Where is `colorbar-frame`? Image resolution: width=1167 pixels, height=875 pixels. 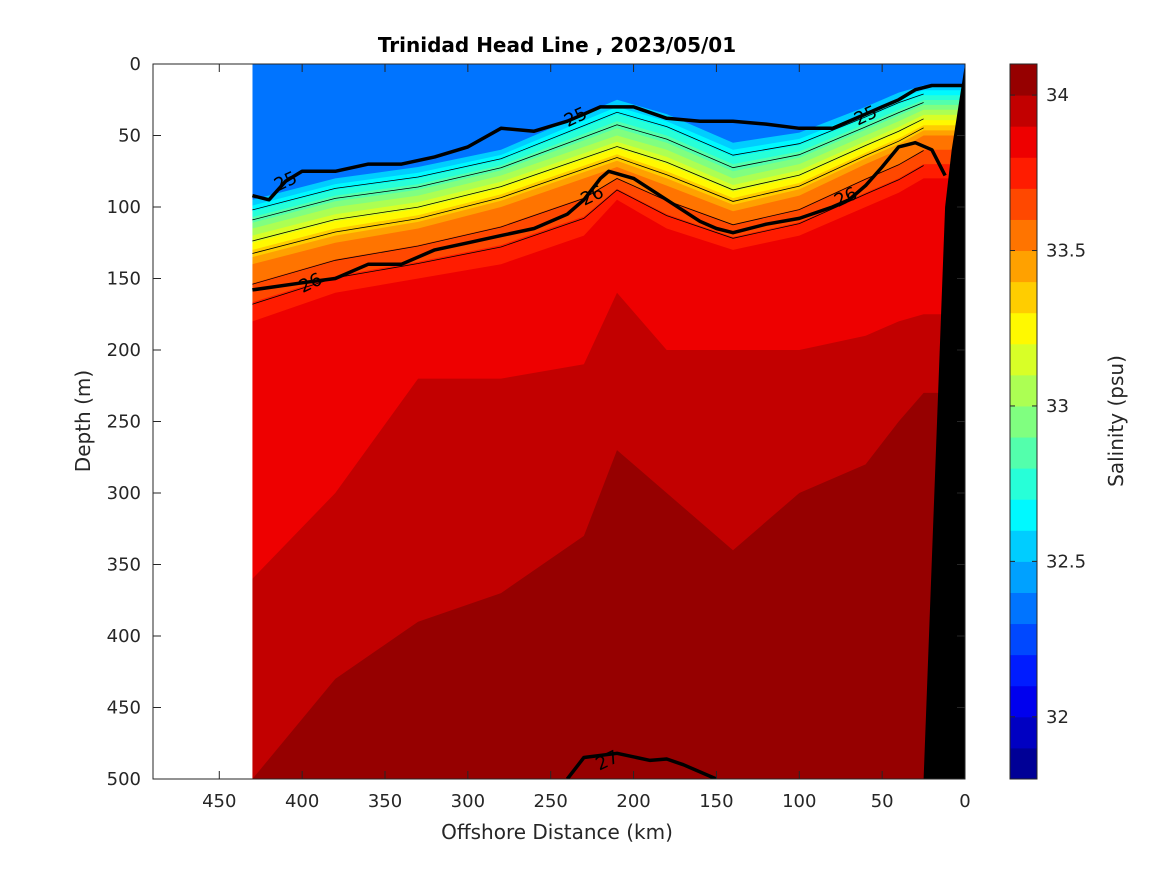 colorbar-frame is located at coordinates (1023, 421).